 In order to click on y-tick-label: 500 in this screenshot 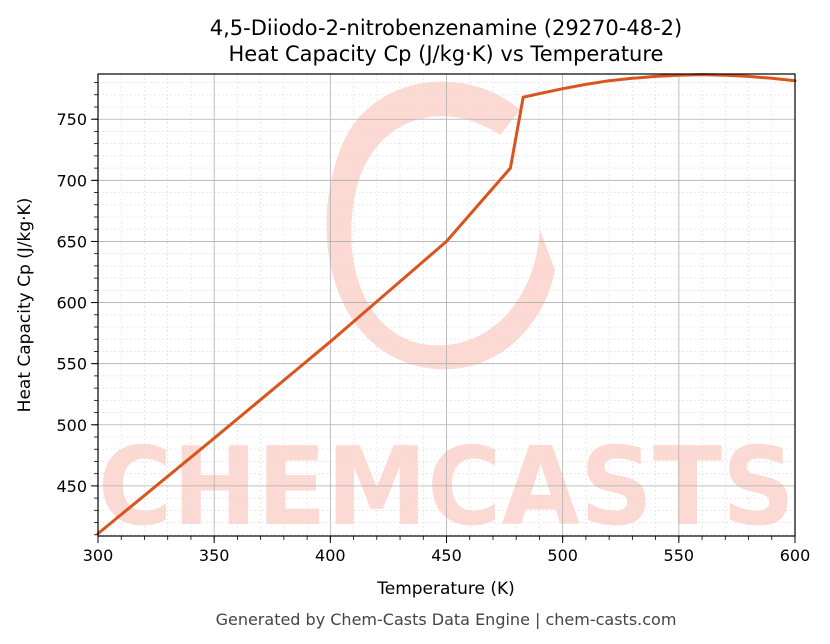, I will do `click(71, 425)`.